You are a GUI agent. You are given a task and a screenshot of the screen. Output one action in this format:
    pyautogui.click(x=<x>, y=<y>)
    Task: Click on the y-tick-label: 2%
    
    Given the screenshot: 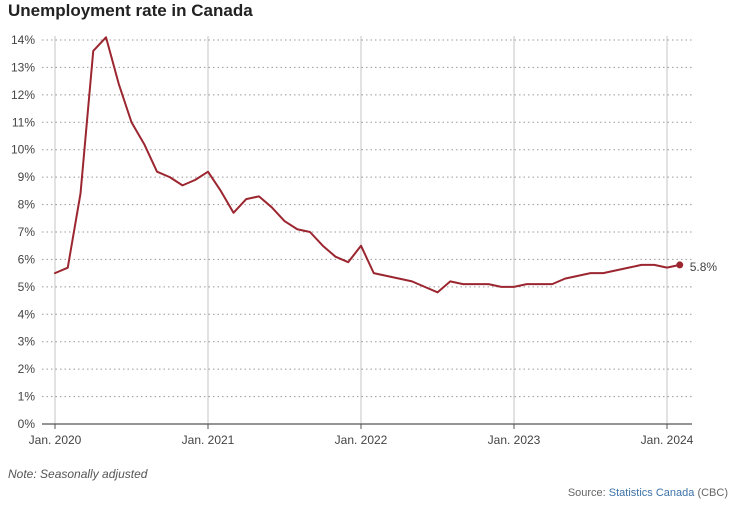 What is the action you would take?
    pyautogui.click(x=27, y=369)
    